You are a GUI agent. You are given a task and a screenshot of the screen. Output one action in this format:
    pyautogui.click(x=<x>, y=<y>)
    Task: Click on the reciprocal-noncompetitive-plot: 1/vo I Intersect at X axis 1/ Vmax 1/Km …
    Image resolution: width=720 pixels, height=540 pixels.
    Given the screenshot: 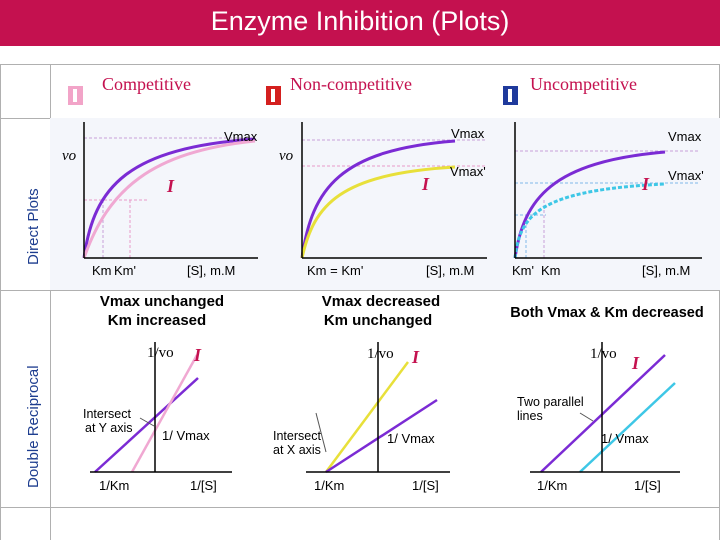 What is the action you would take?
    pyautogui.click(x=361, y=417)
    